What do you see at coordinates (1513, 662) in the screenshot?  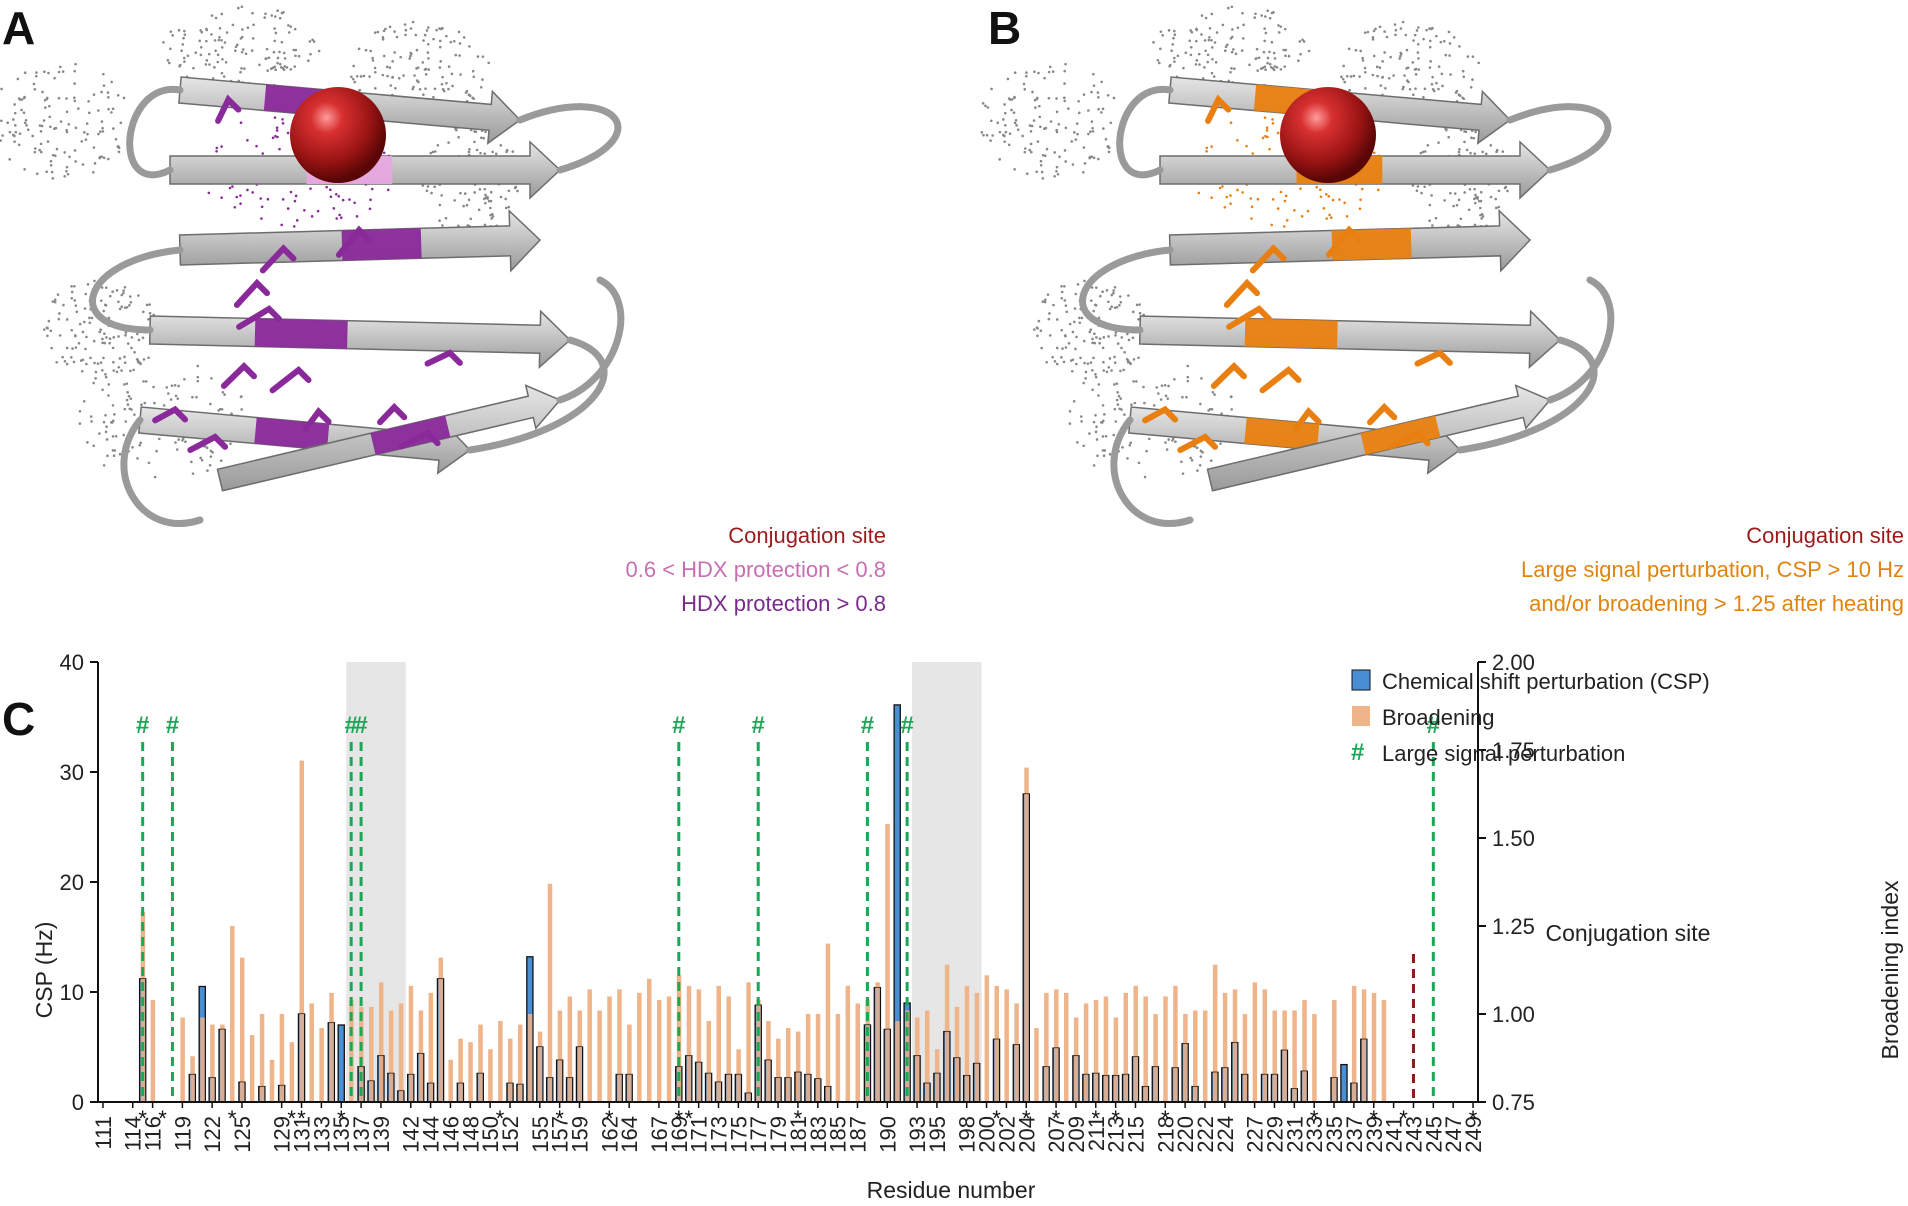 I see `y2-tick-label: 2.00` at bounding box center [1513, 662].